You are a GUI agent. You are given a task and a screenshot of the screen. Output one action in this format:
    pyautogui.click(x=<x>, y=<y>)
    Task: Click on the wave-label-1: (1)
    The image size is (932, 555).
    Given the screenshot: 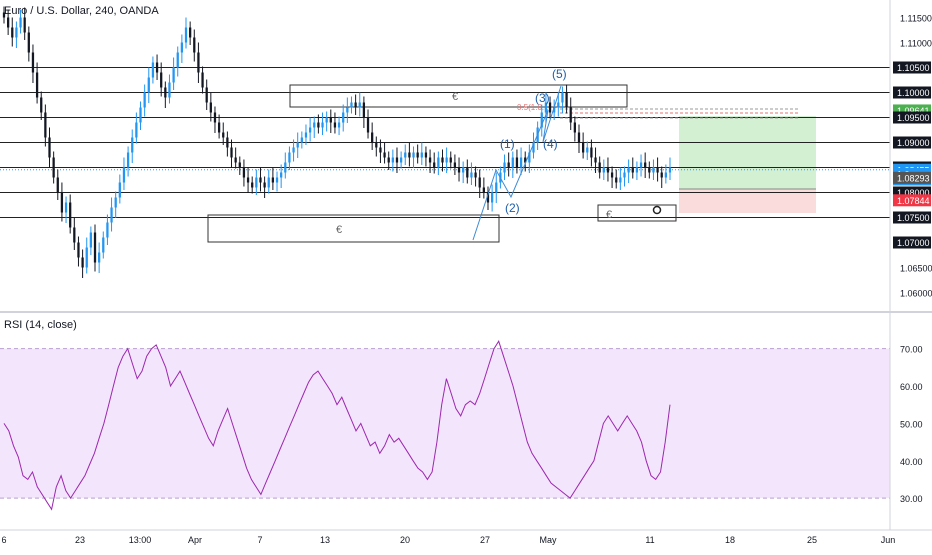 What is the action you would take?
    pyautogui.click(x=507, y=144)
    